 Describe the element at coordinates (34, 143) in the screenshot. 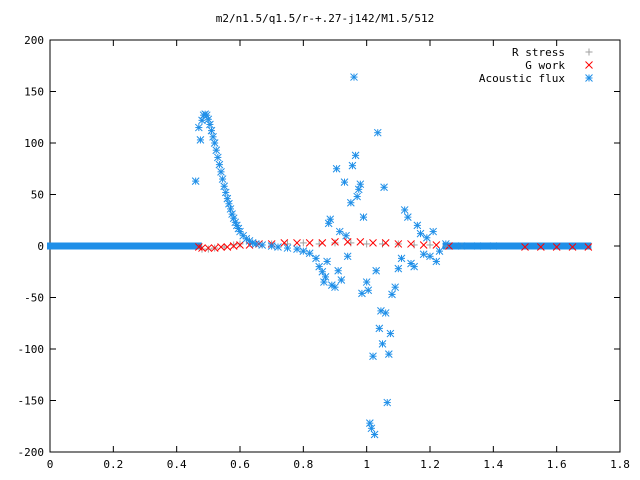

I see `y-tick-label: 100` at that location.